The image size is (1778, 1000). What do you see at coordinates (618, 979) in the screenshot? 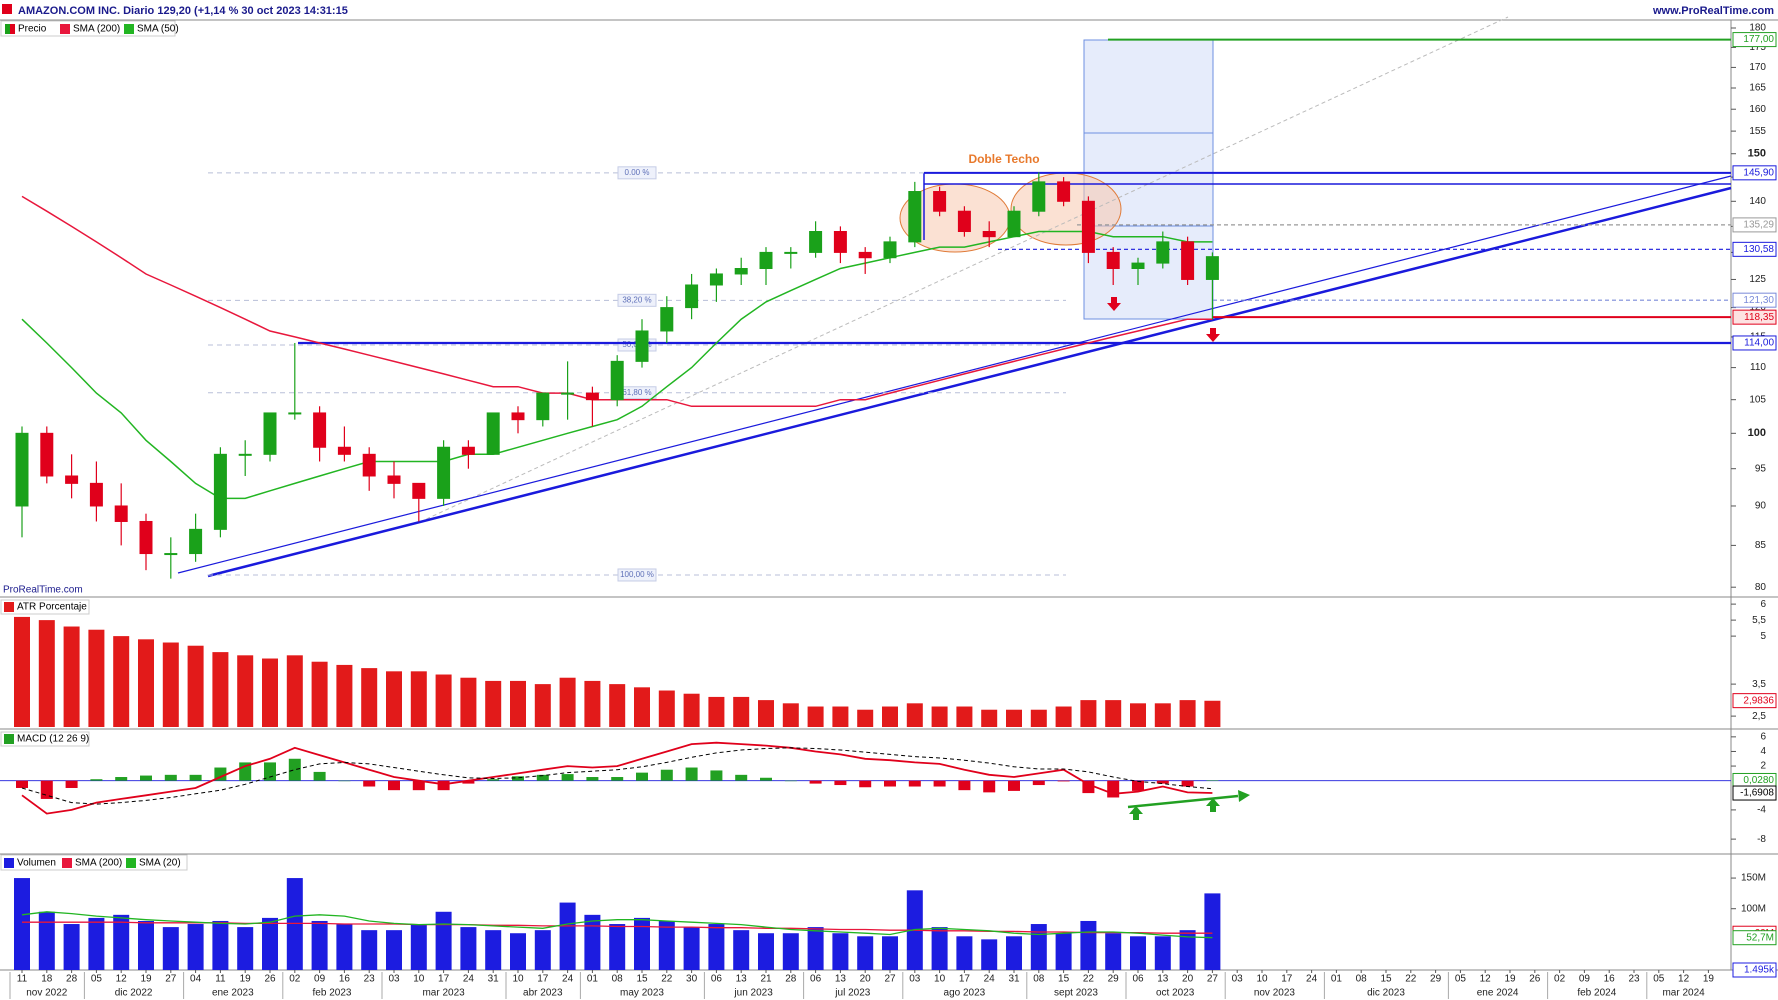
I see `x-tick-label: 08` at bounding box center [618, 979].